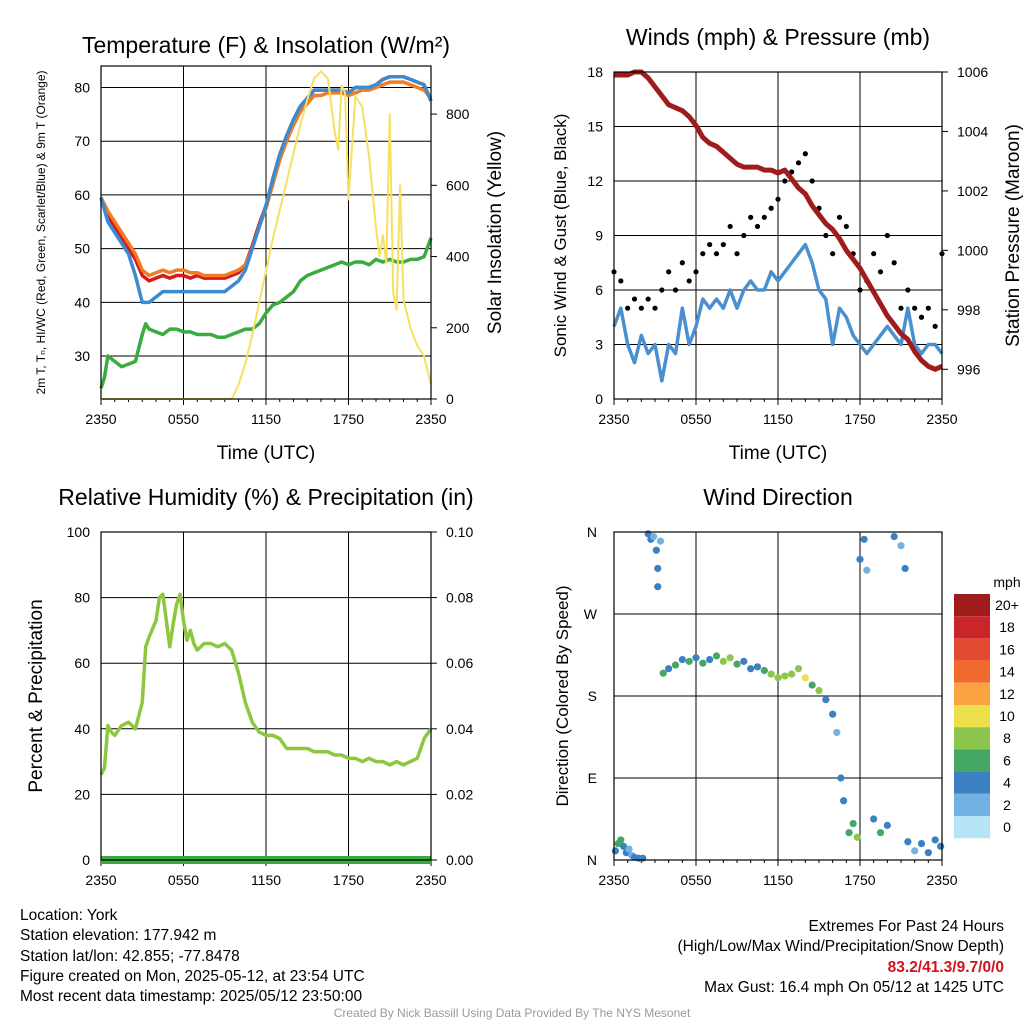  I want to click on station-location: Location: York, so click(69, 915).